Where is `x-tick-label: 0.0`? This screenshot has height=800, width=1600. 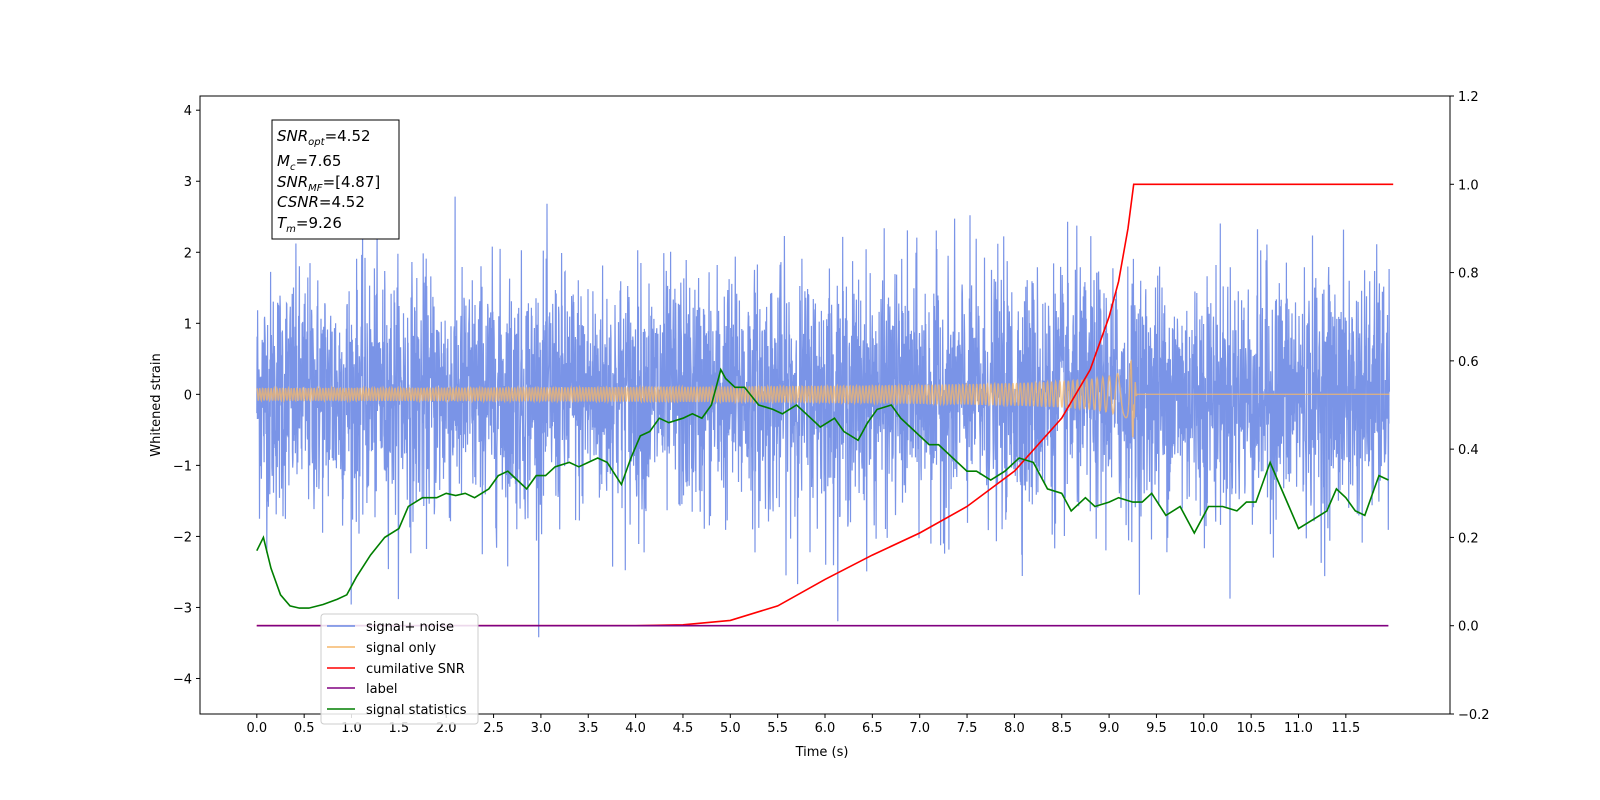 x-tick-label: 0.0 is located at coordinates (256, 728).